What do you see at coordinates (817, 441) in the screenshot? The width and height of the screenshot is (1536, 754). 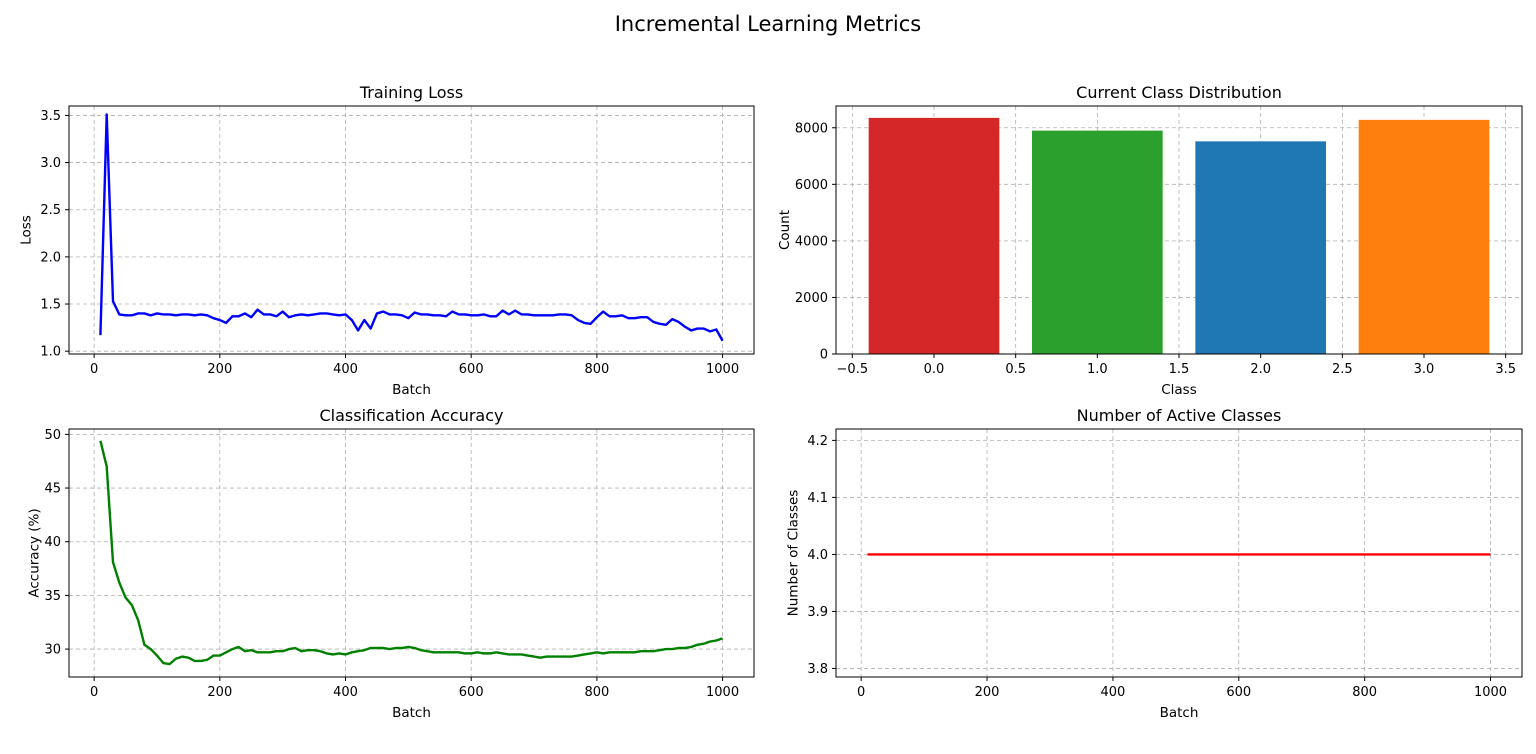 I see `y-tick-label: 4.2` at bounding box center [817, 441].